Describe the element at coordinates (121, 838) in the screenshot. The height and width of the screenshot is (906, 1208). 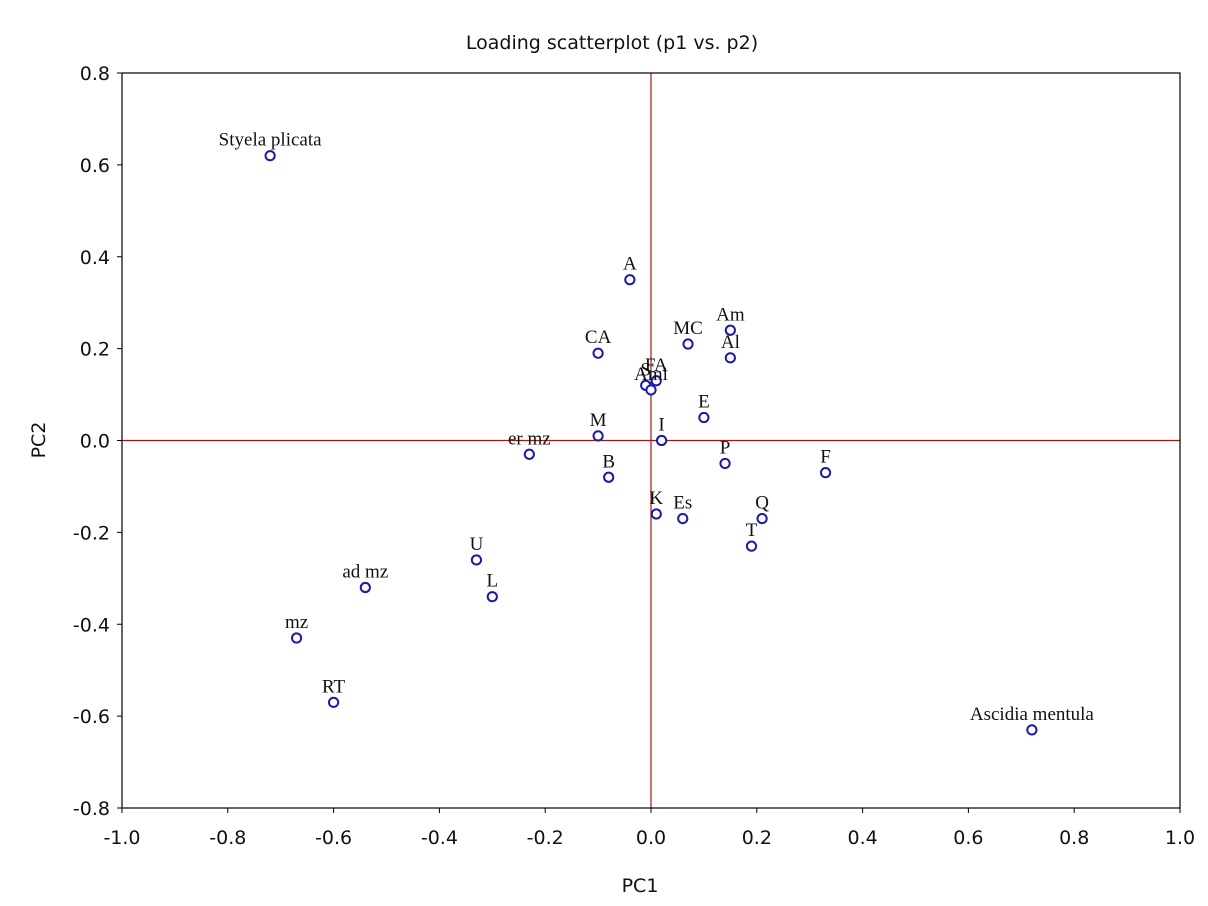
I see `x-tick-label: -1.0` at that location.